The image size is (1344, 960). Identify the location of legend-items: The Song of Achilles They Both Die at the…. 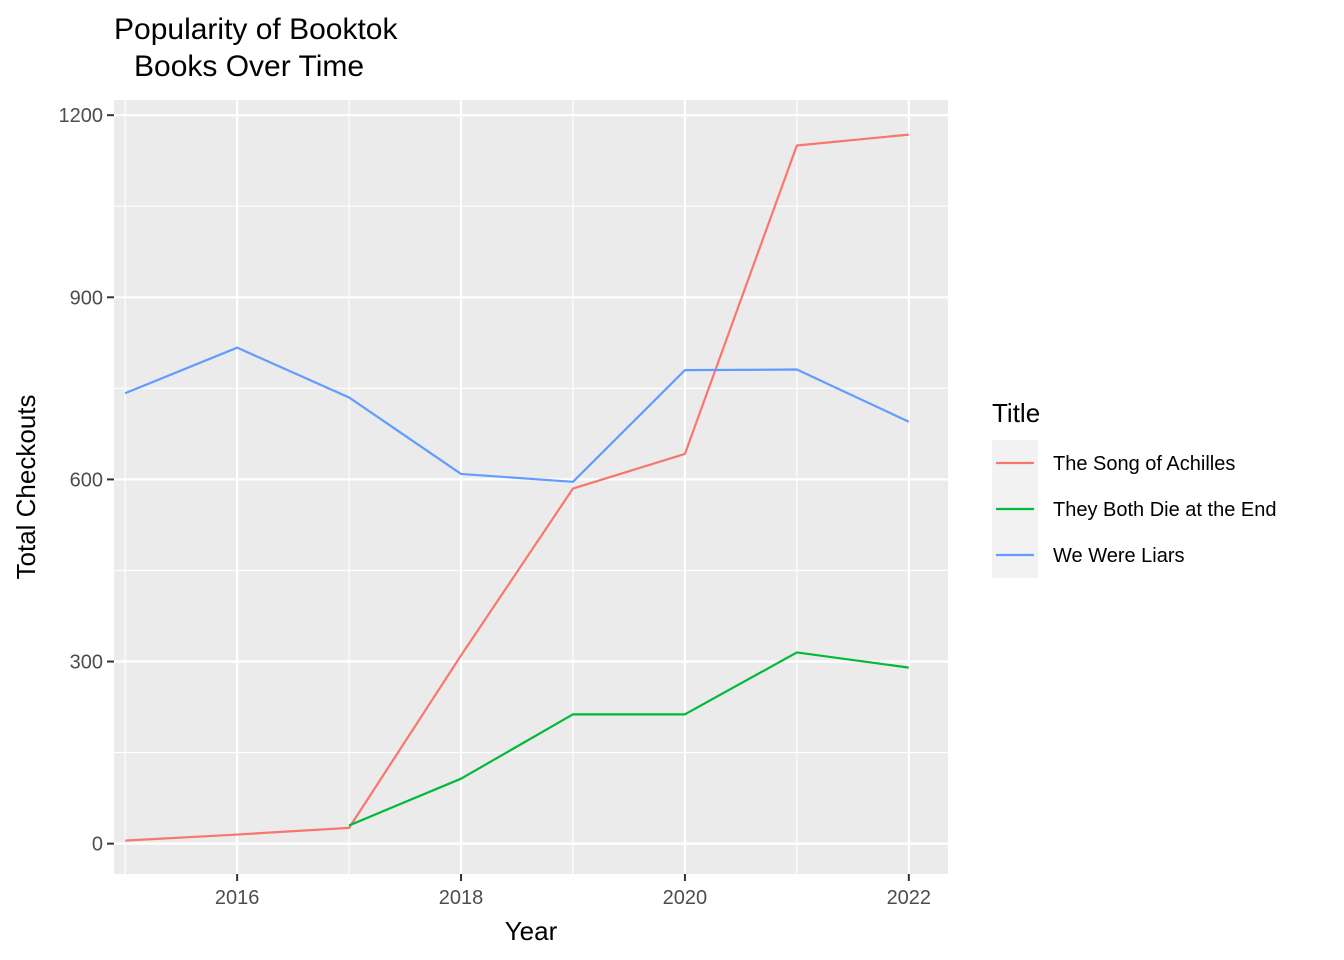
(1136, 510).